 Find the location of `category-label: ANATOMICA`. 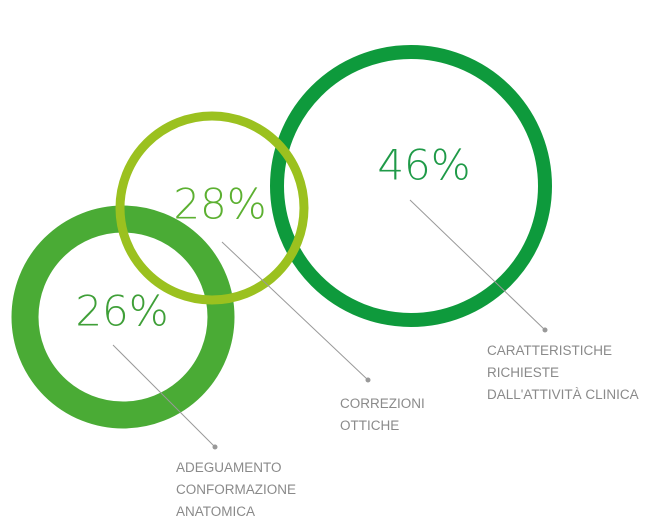

category-label: ANATOMICA is located at coordinates (215, 511).